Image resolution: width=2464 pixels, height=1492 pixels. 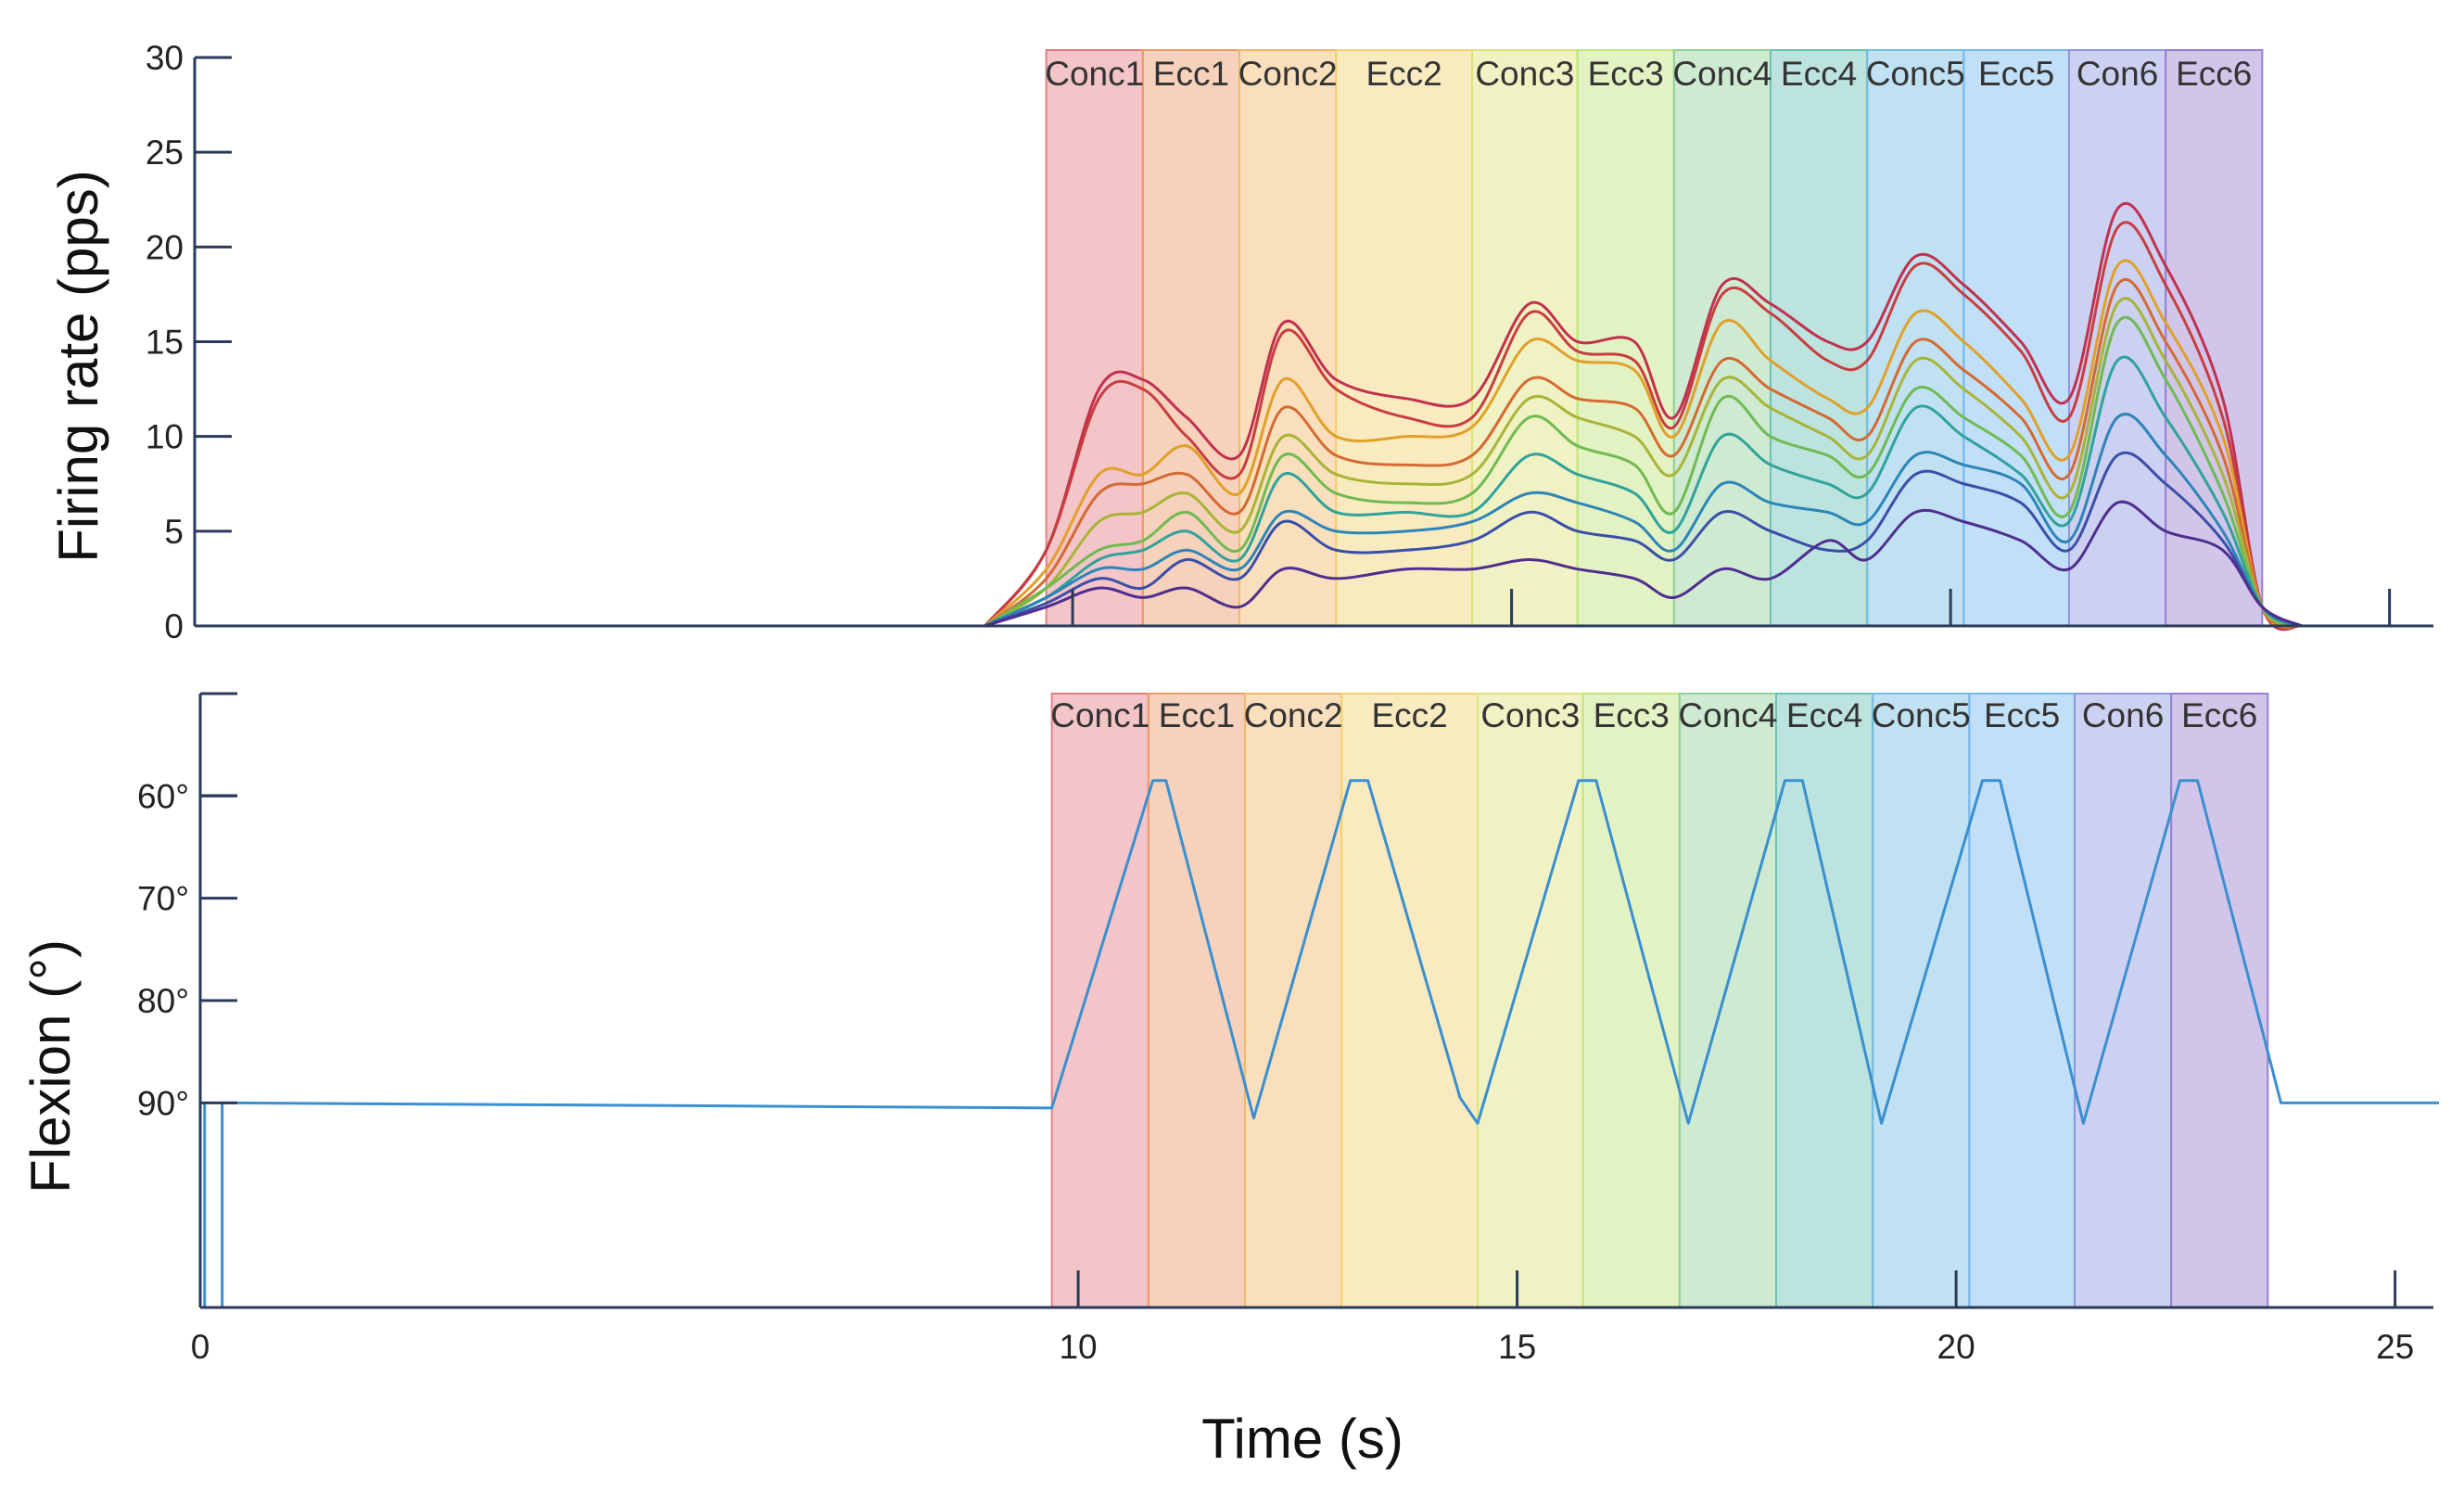 What do you see at coordinates (1517, 1347) in the screenshot?
I see `bottom-x-tick-label: 15` at bounding box center [1517, 1347].